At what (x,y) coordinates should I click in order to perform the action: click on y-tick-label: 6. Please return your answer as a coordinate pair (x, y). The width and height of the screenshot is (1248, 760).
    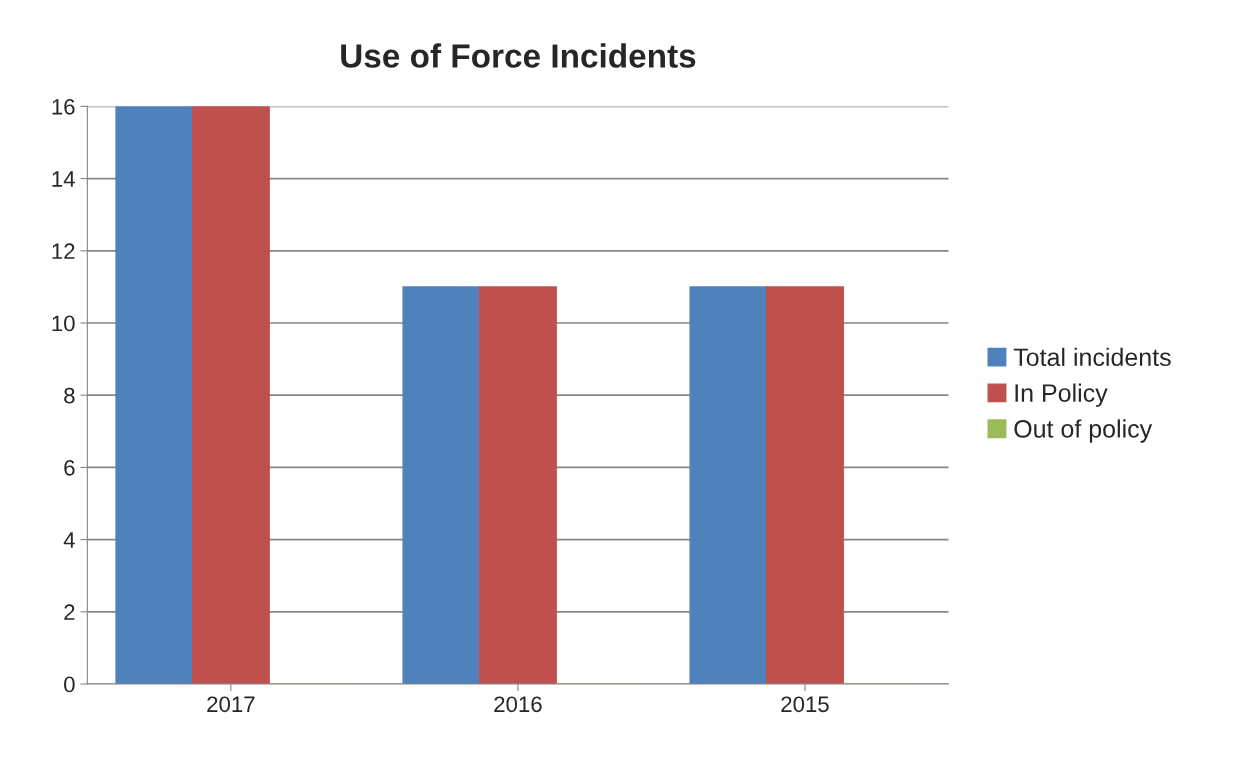
    Looking at the image, I should click on (69, 467).